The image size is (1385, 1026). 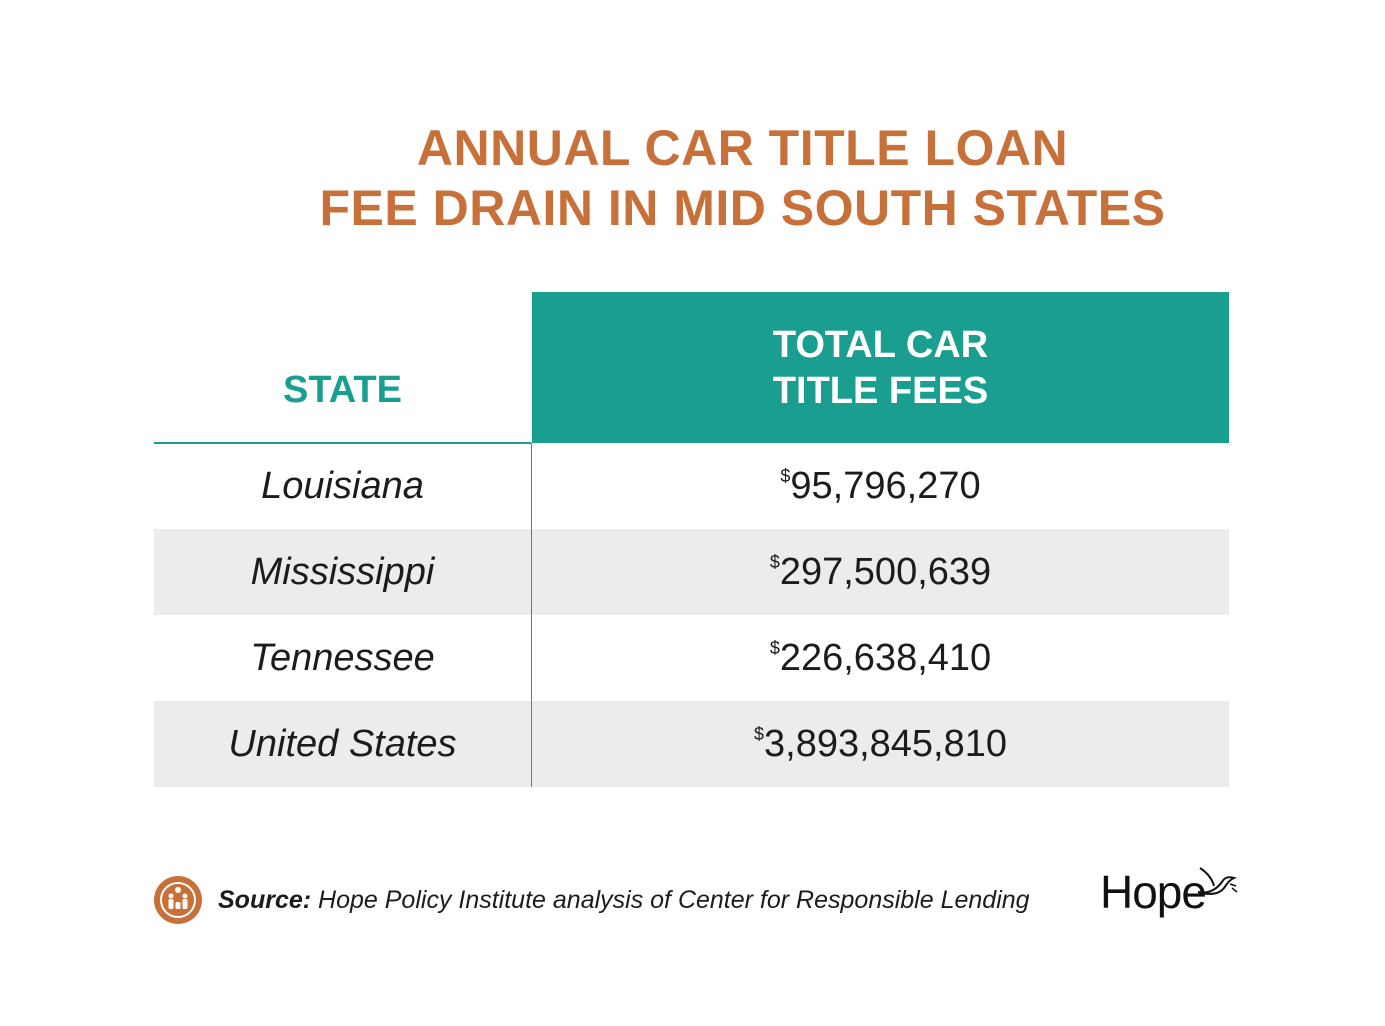 I want to click on fee-cell: $297,500,639, so click(x=880, y=572).